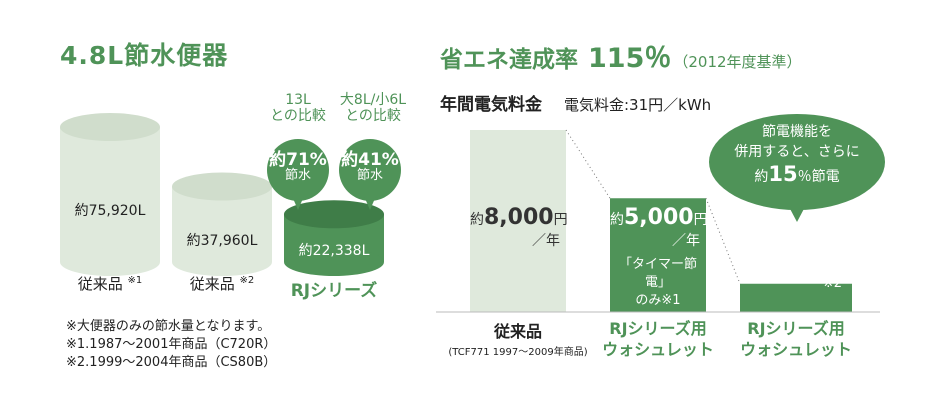 The image size is (940, 410). I want to click on bar-value-1-per: ／年, so click(546, 241).